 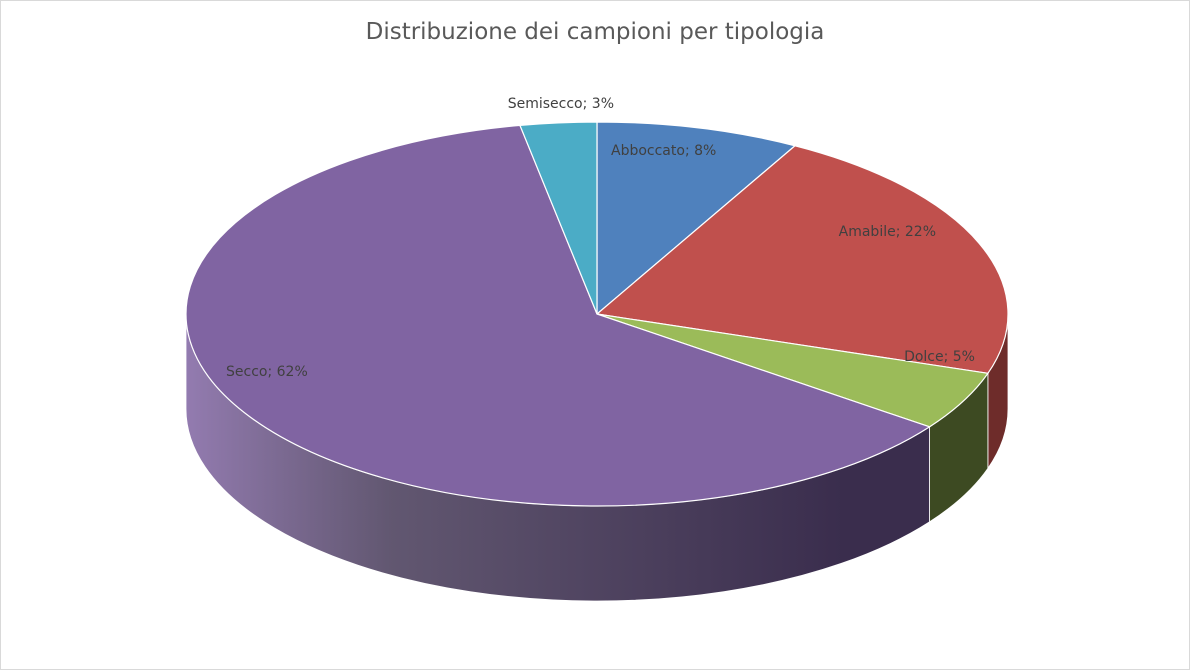 What do you see at coordinates (558, 218) in the screenshot?
I see `pie-slice-semisecco` at bounding box center [558, 218].